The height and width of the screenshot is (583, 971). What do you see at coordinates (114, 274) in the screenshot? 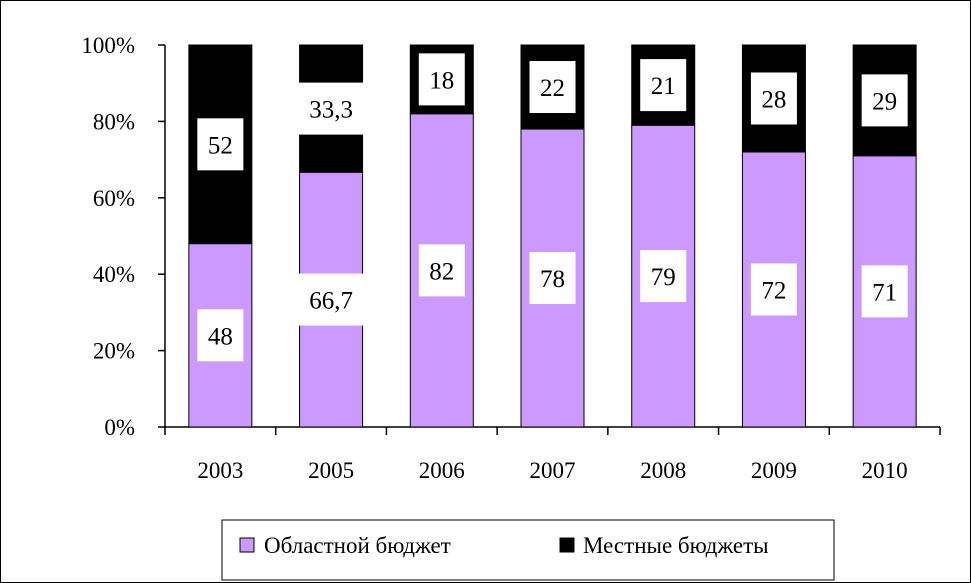
I see `y-tick-label: 40%` at bounding box center [114, 274].